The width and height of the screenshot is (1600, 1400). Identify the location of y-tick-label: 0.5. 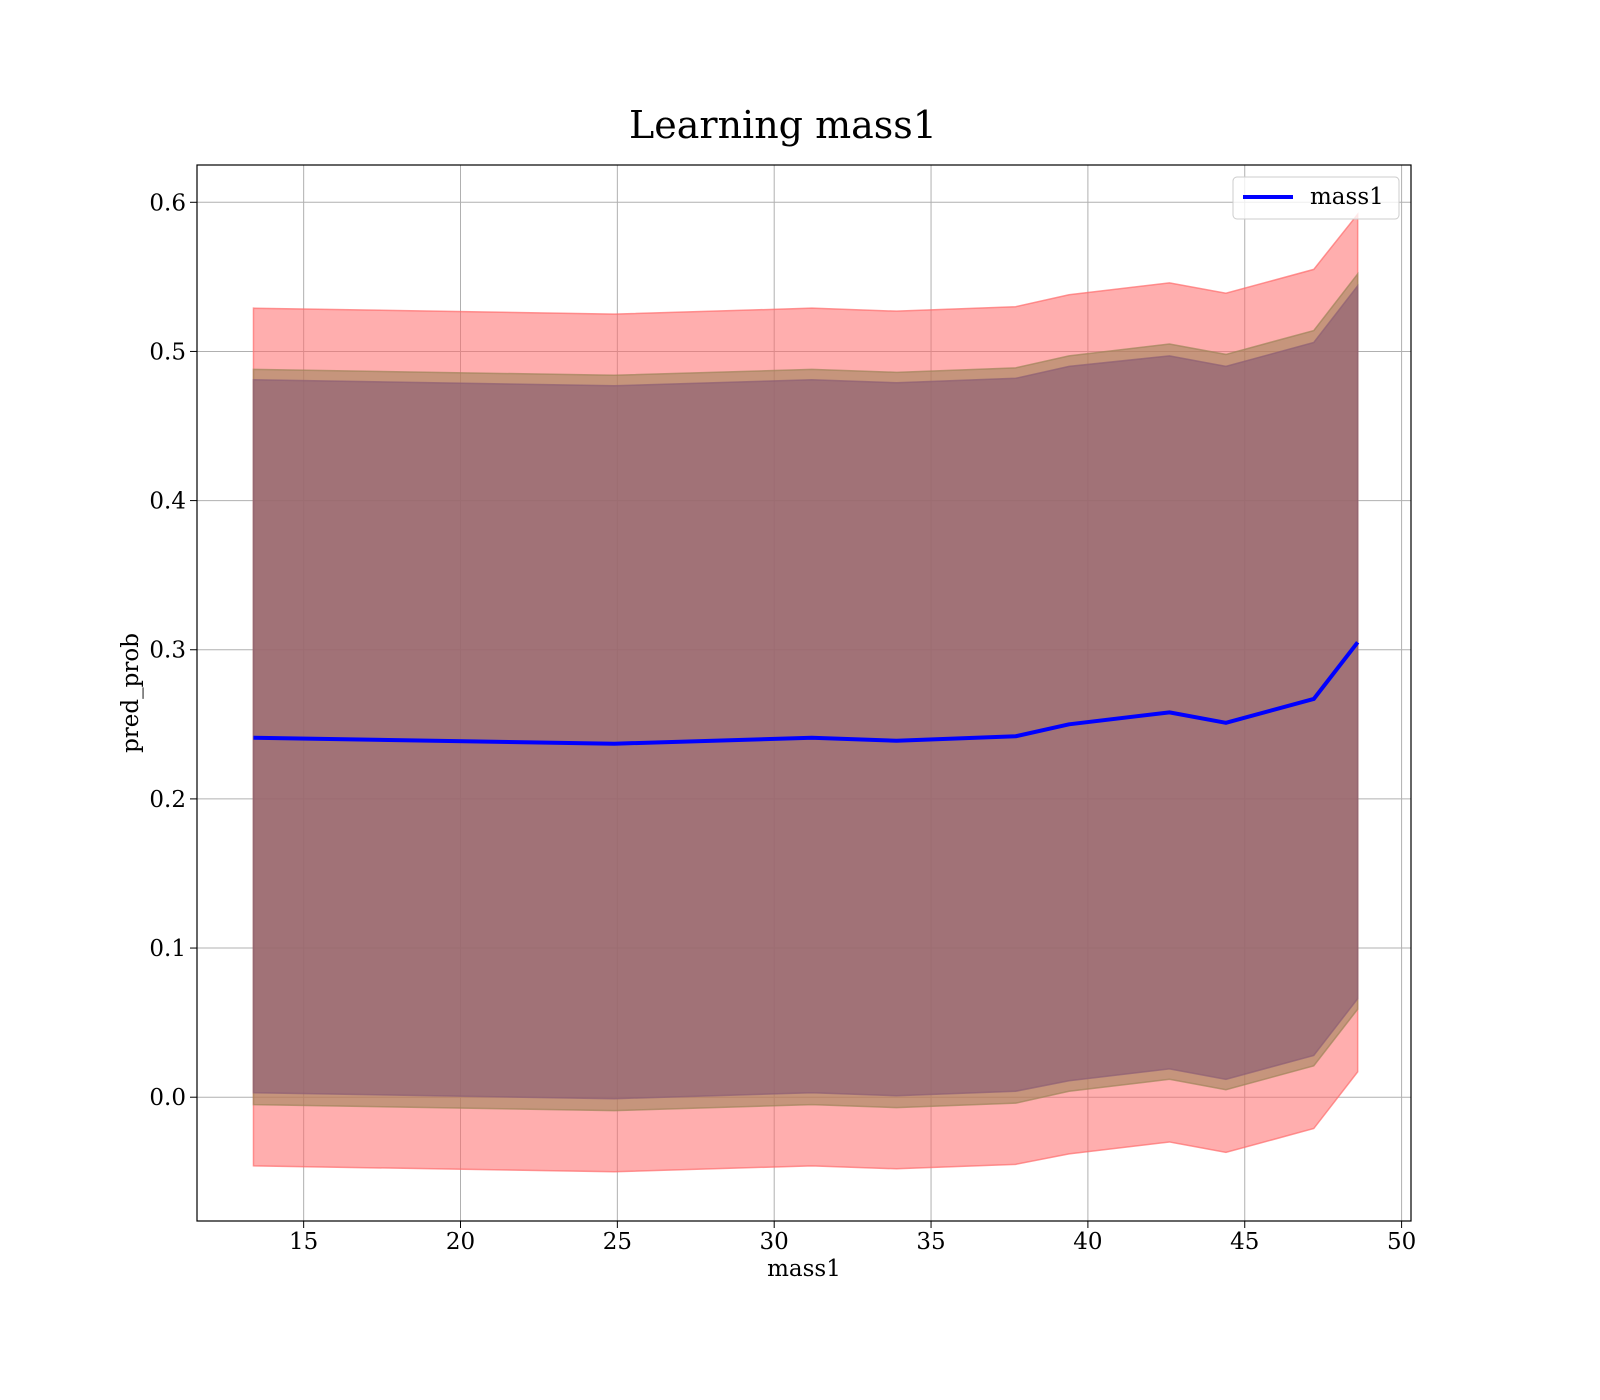
(167, 352).